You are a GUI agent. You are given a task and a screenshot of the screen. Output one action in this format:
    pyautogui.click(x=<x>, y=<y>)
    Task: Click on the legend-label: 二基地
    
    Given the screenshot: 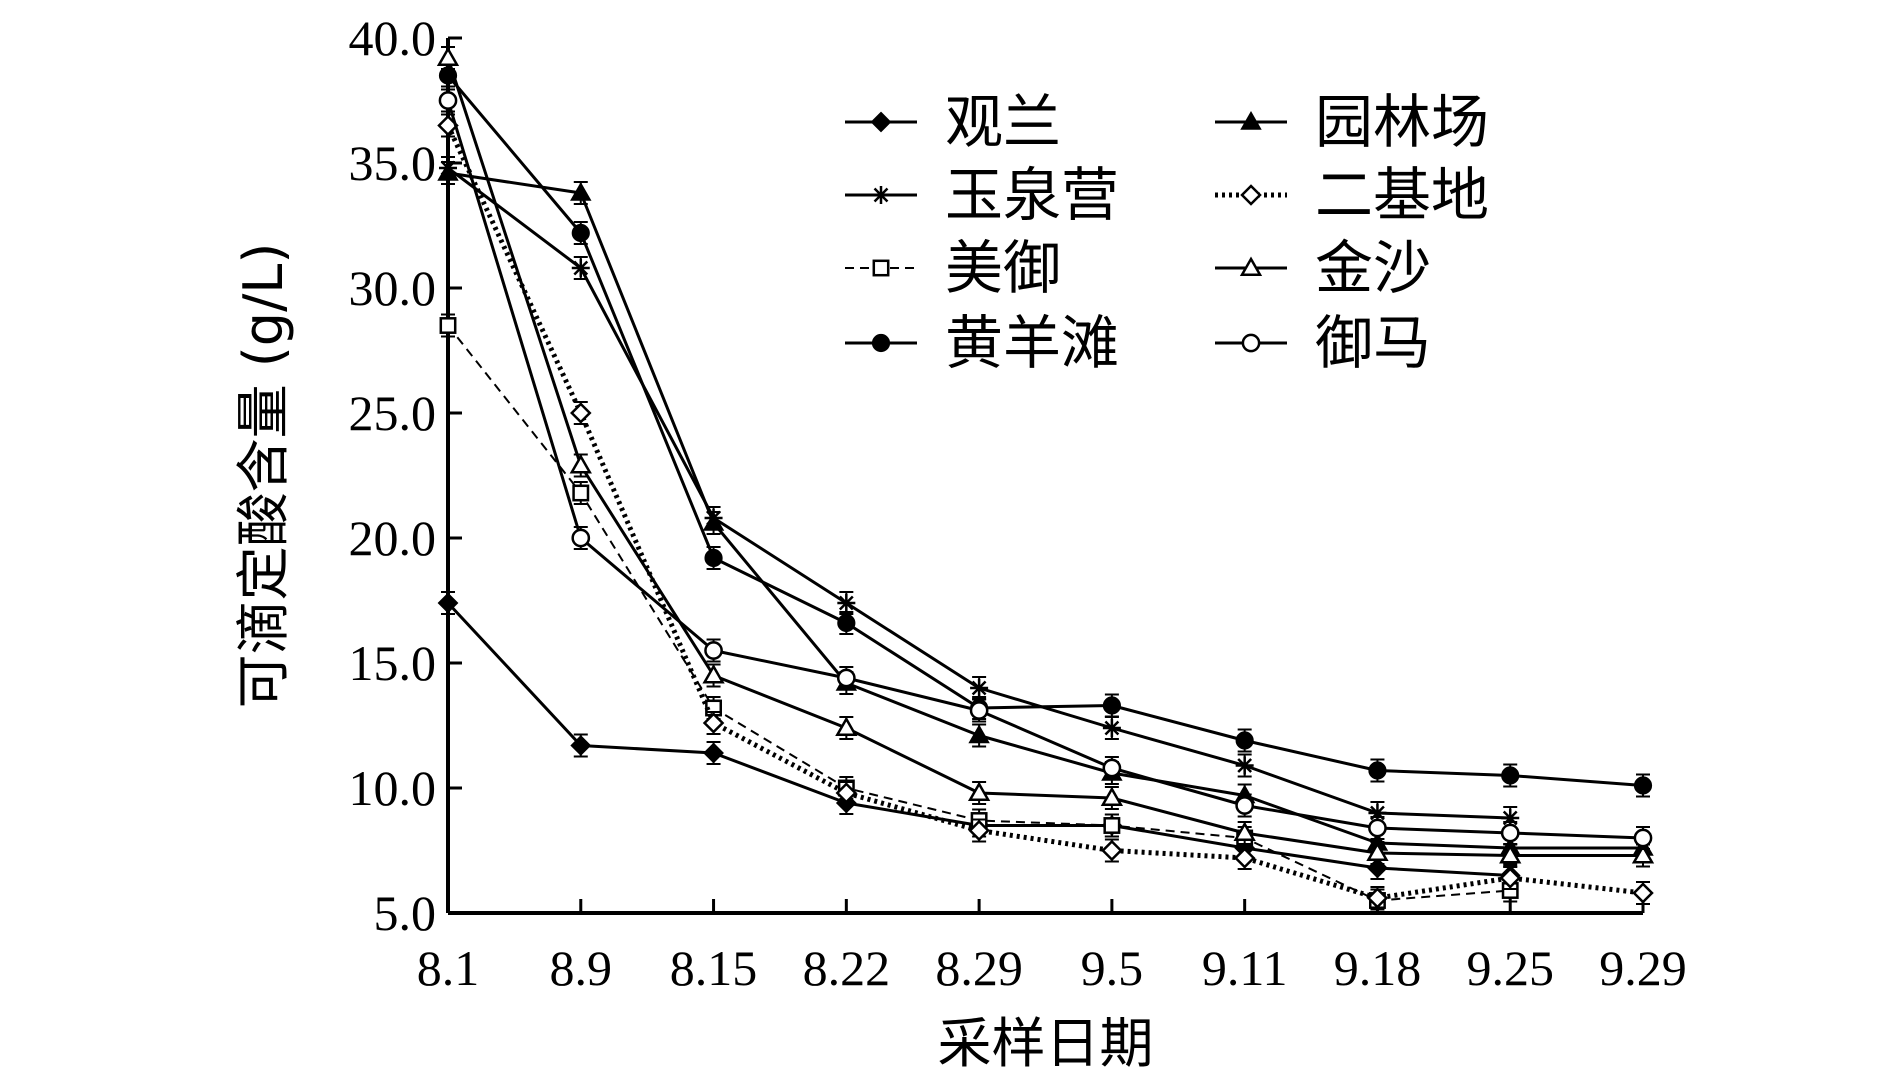 What is the action you would take?
    pyautogui.click(x=1402, y=195)
    